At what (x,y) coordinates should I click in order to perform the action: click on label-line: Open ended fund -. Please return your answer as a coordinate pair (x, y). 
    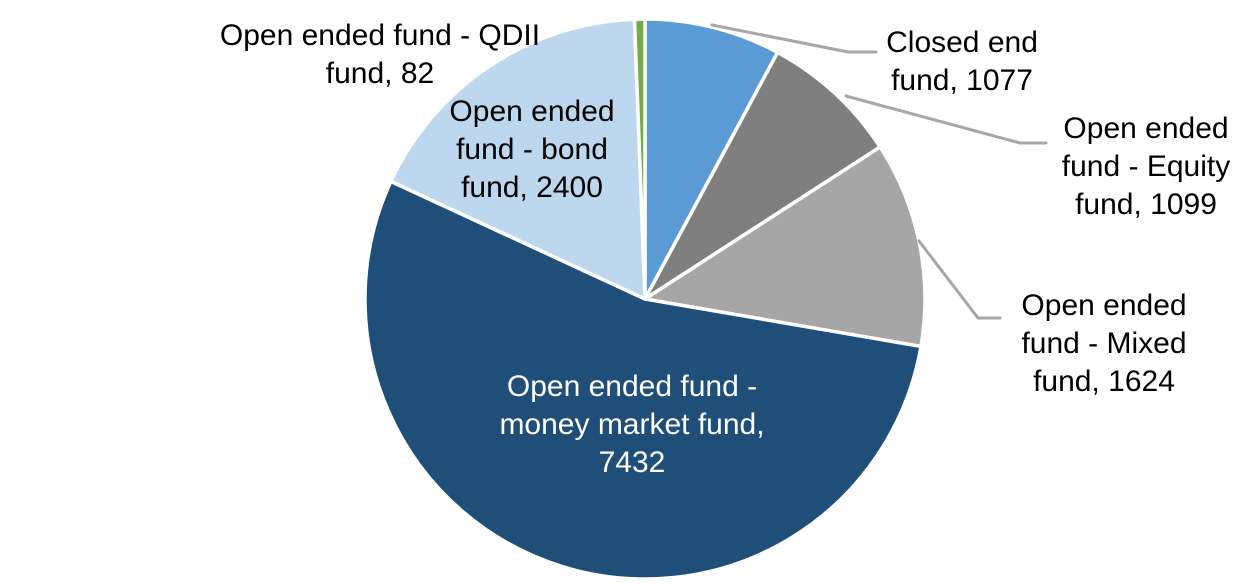
    Looking at the image, I should click on (632, 386).